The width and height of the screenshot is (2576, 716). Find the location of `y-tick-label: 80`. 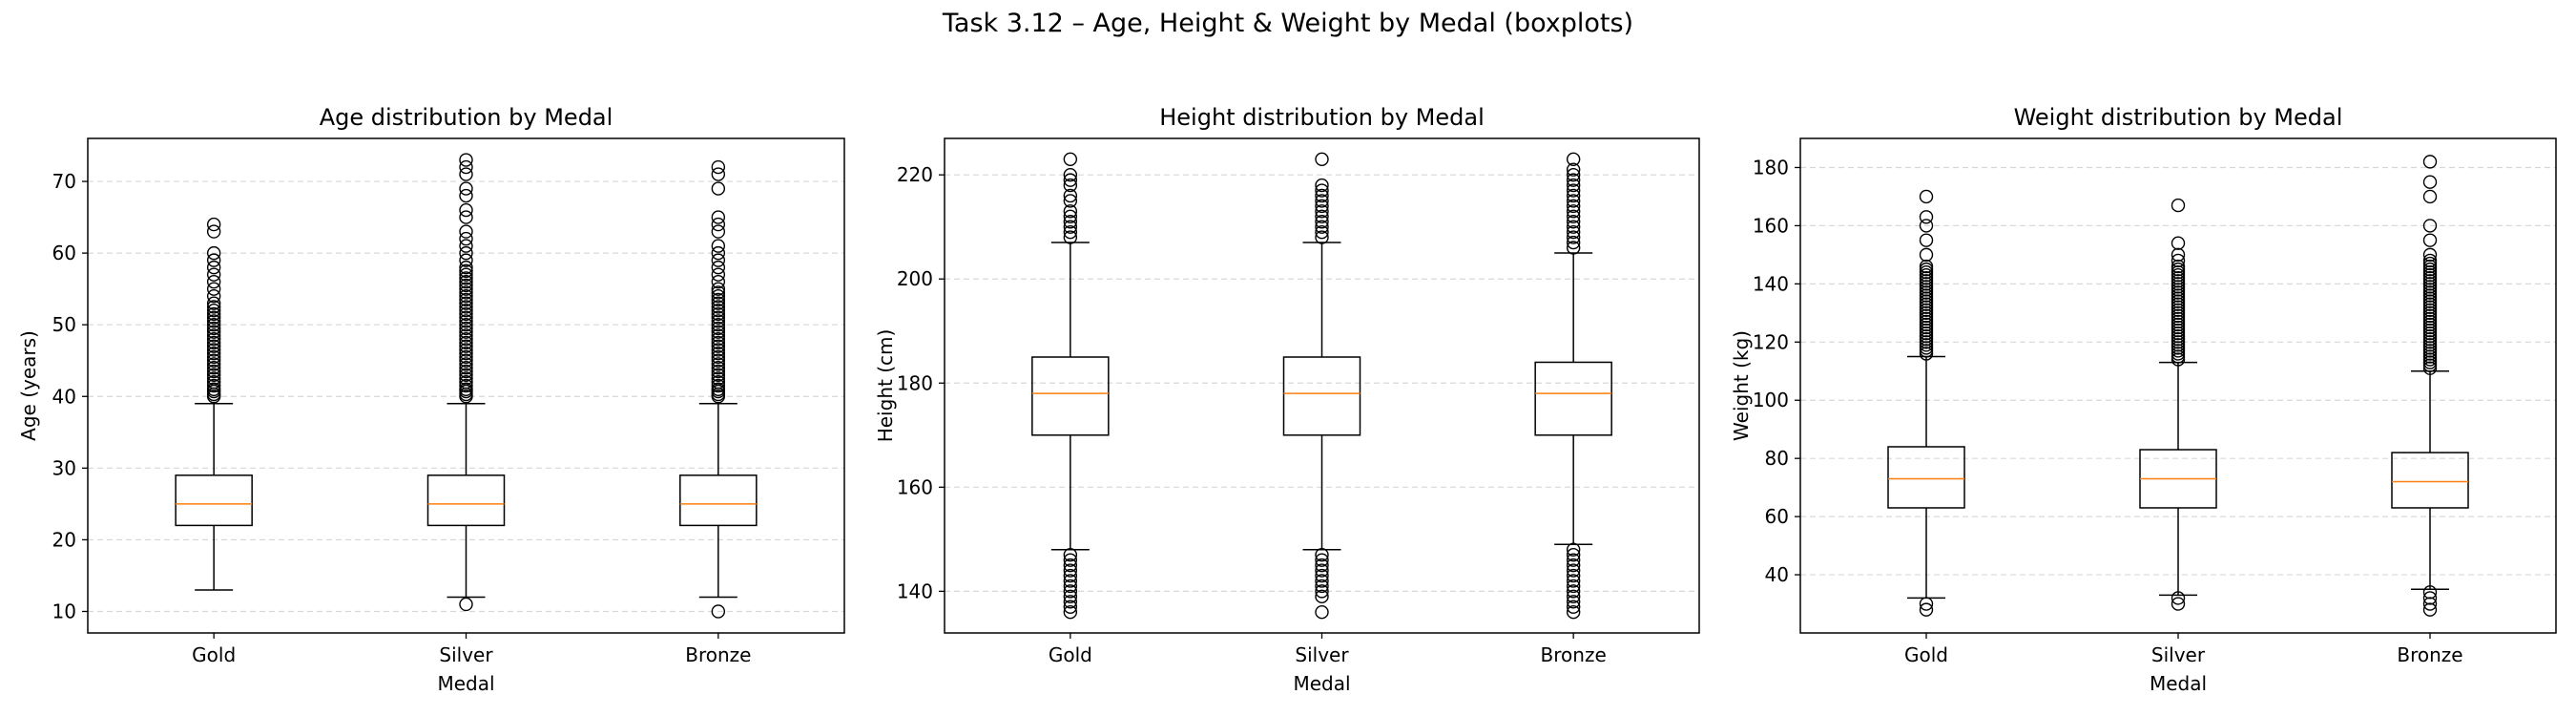

y-tick-label: 80 is located at coordinates (1777, 458).